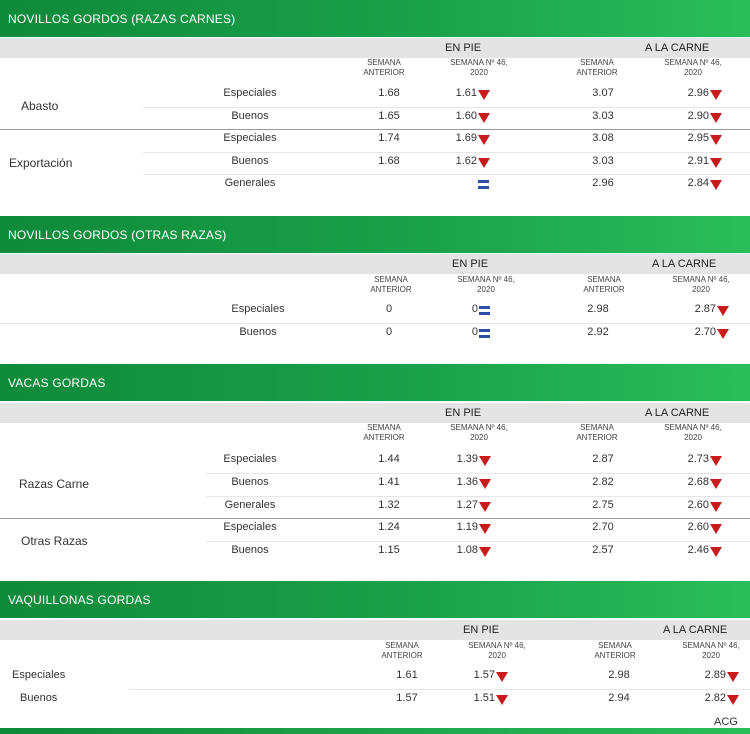 The height and width of the screenshot is (734, 750). Describe the element at coordinates (467, 504) in the screenshot. I see `en-pie-actual-value: 1.27` at that location.